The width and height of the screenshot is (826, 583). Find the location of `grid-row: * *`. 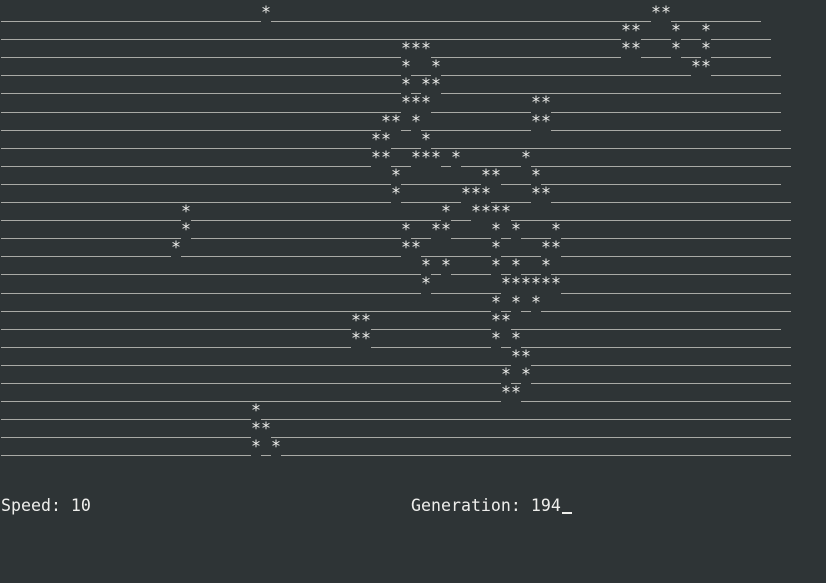

grid-row: * * is located at coordinates (396, 393).